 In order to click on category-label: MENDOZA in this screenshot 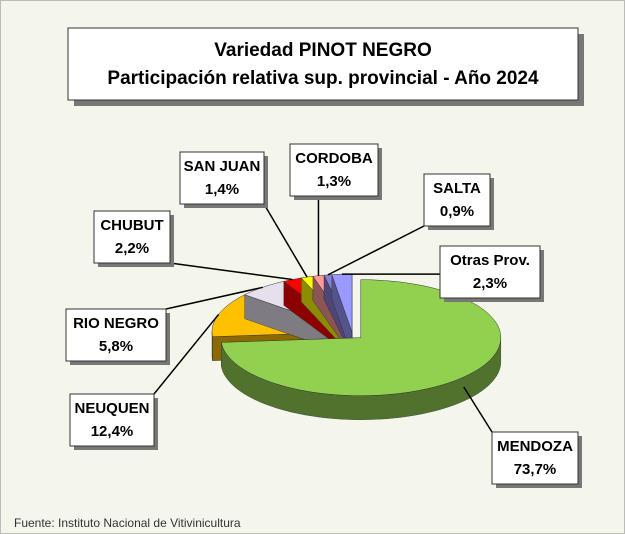, I will do `click(535, 446)`.